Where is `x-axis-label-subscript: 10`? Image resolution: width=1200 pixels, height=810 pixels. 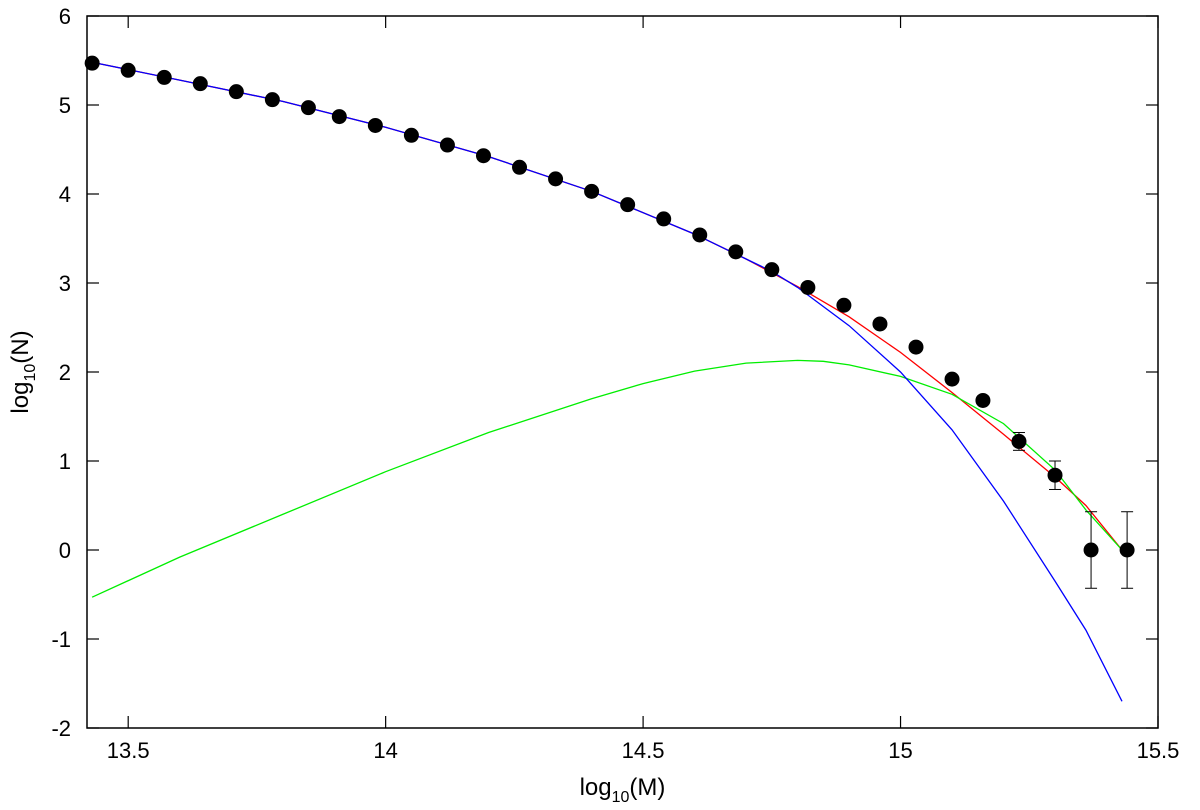
x-axis-label-subscript: 10 is located at coordinates (621, 797).